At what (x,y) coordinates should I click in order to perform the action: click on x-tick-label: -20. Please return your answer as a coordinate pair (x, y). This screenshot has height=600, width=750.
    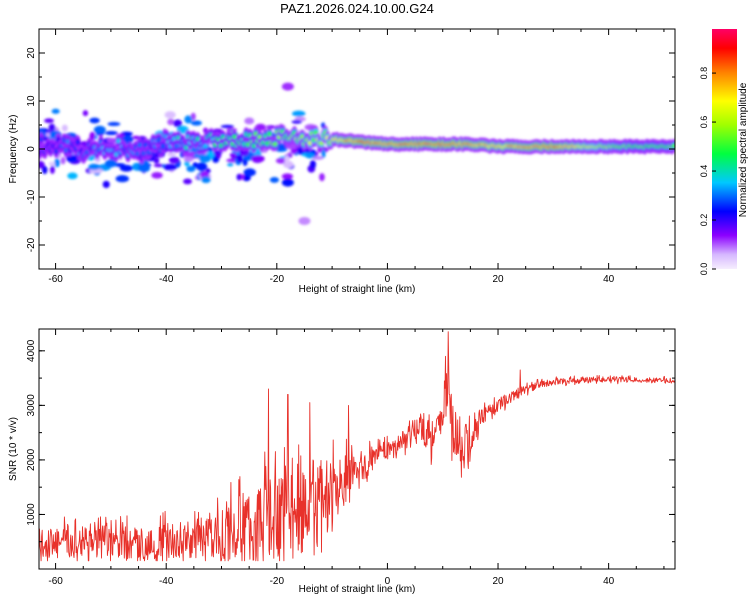
    Looking at the image, I should click on (277, 279).